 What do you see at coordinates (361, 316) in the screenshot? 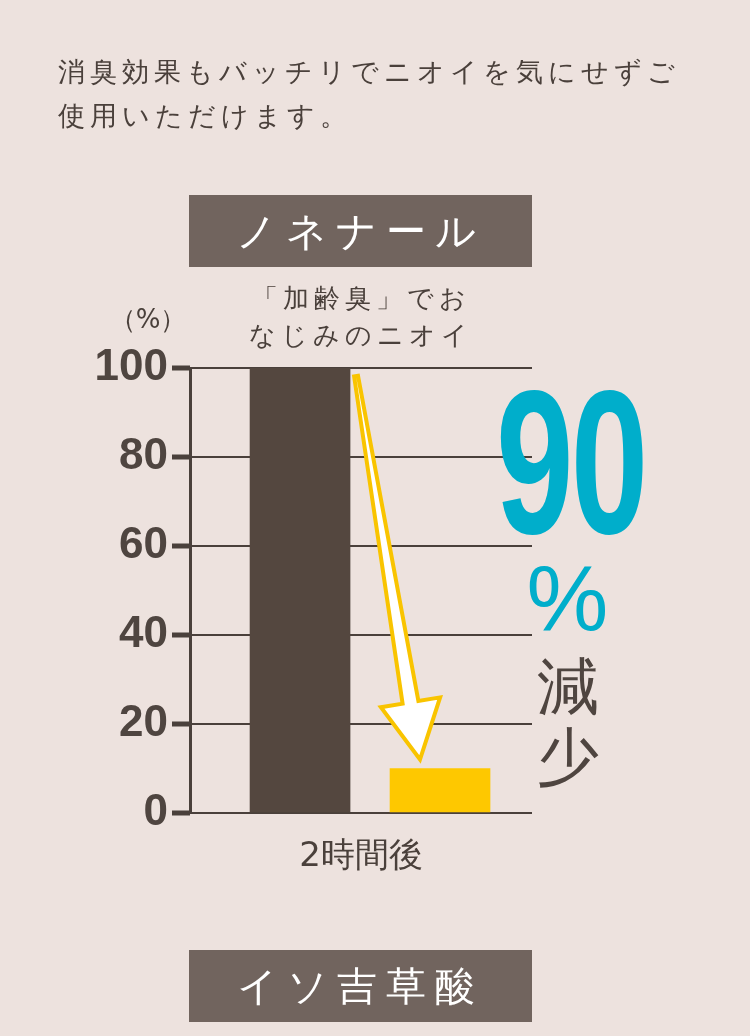
I see `chart-subtitle: 「加齢臭」でおなじみのニオイ` at bounding box center [361, 316].